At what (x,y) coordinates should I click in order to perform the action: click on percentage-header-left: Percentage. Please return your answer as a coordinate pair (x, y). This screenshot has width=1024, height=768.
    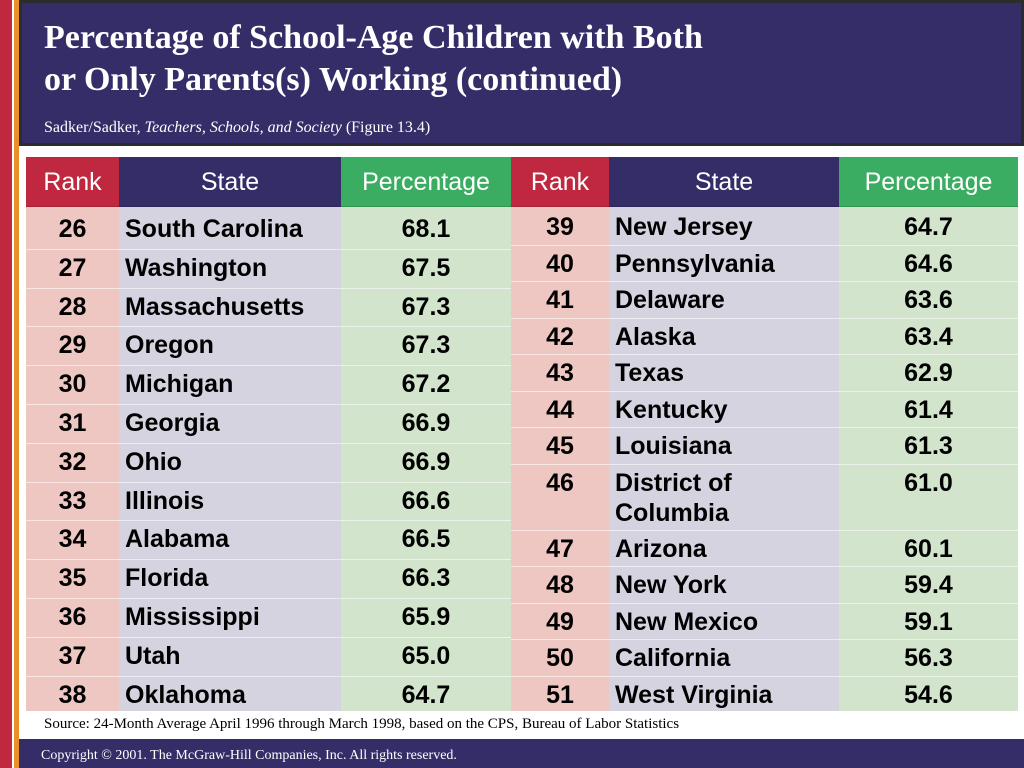
    Looking at the image, I should click on (426, 182).